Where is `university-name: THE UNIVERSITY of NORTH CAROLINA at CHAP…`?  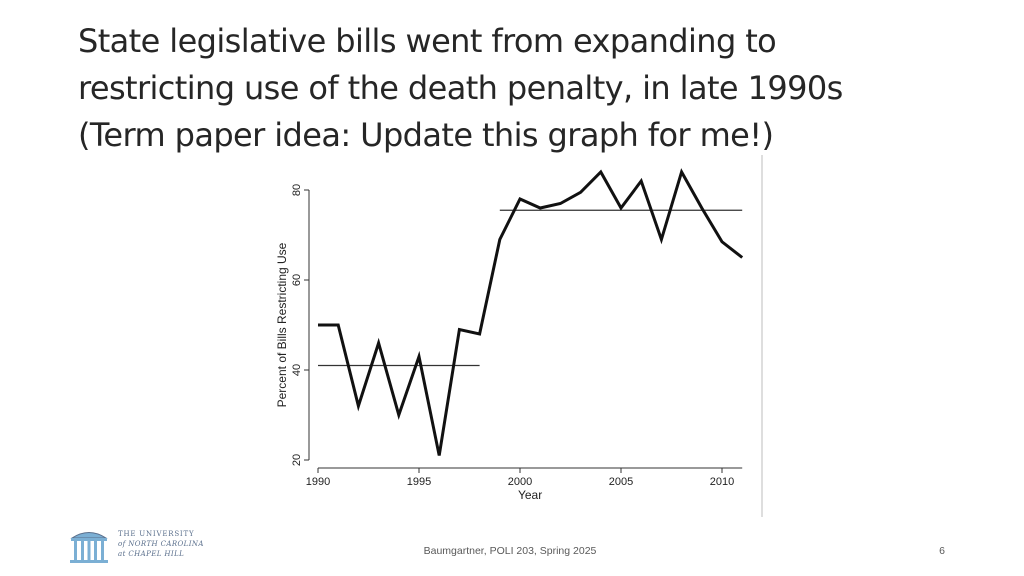 university-name: THE UNIVERSITY of NORTH CAROLINA at CHAP… is located at coordinates (161, 544).